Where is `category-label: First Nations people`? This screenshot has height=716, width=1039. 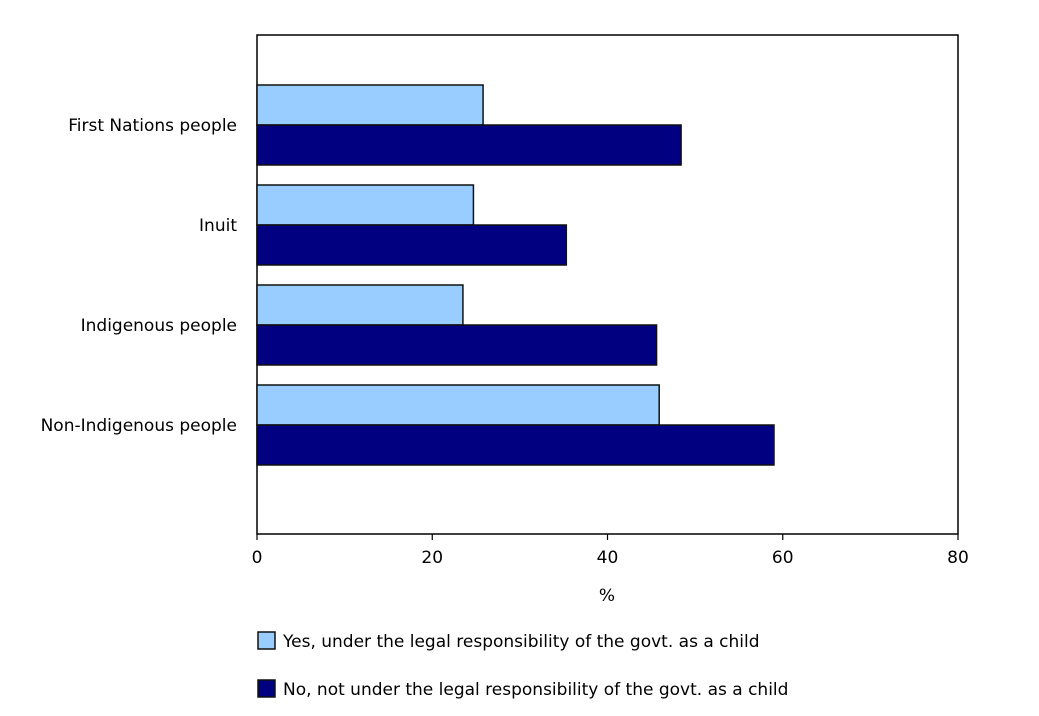 category-label: First Nations people is located at coordinates (152, 126).